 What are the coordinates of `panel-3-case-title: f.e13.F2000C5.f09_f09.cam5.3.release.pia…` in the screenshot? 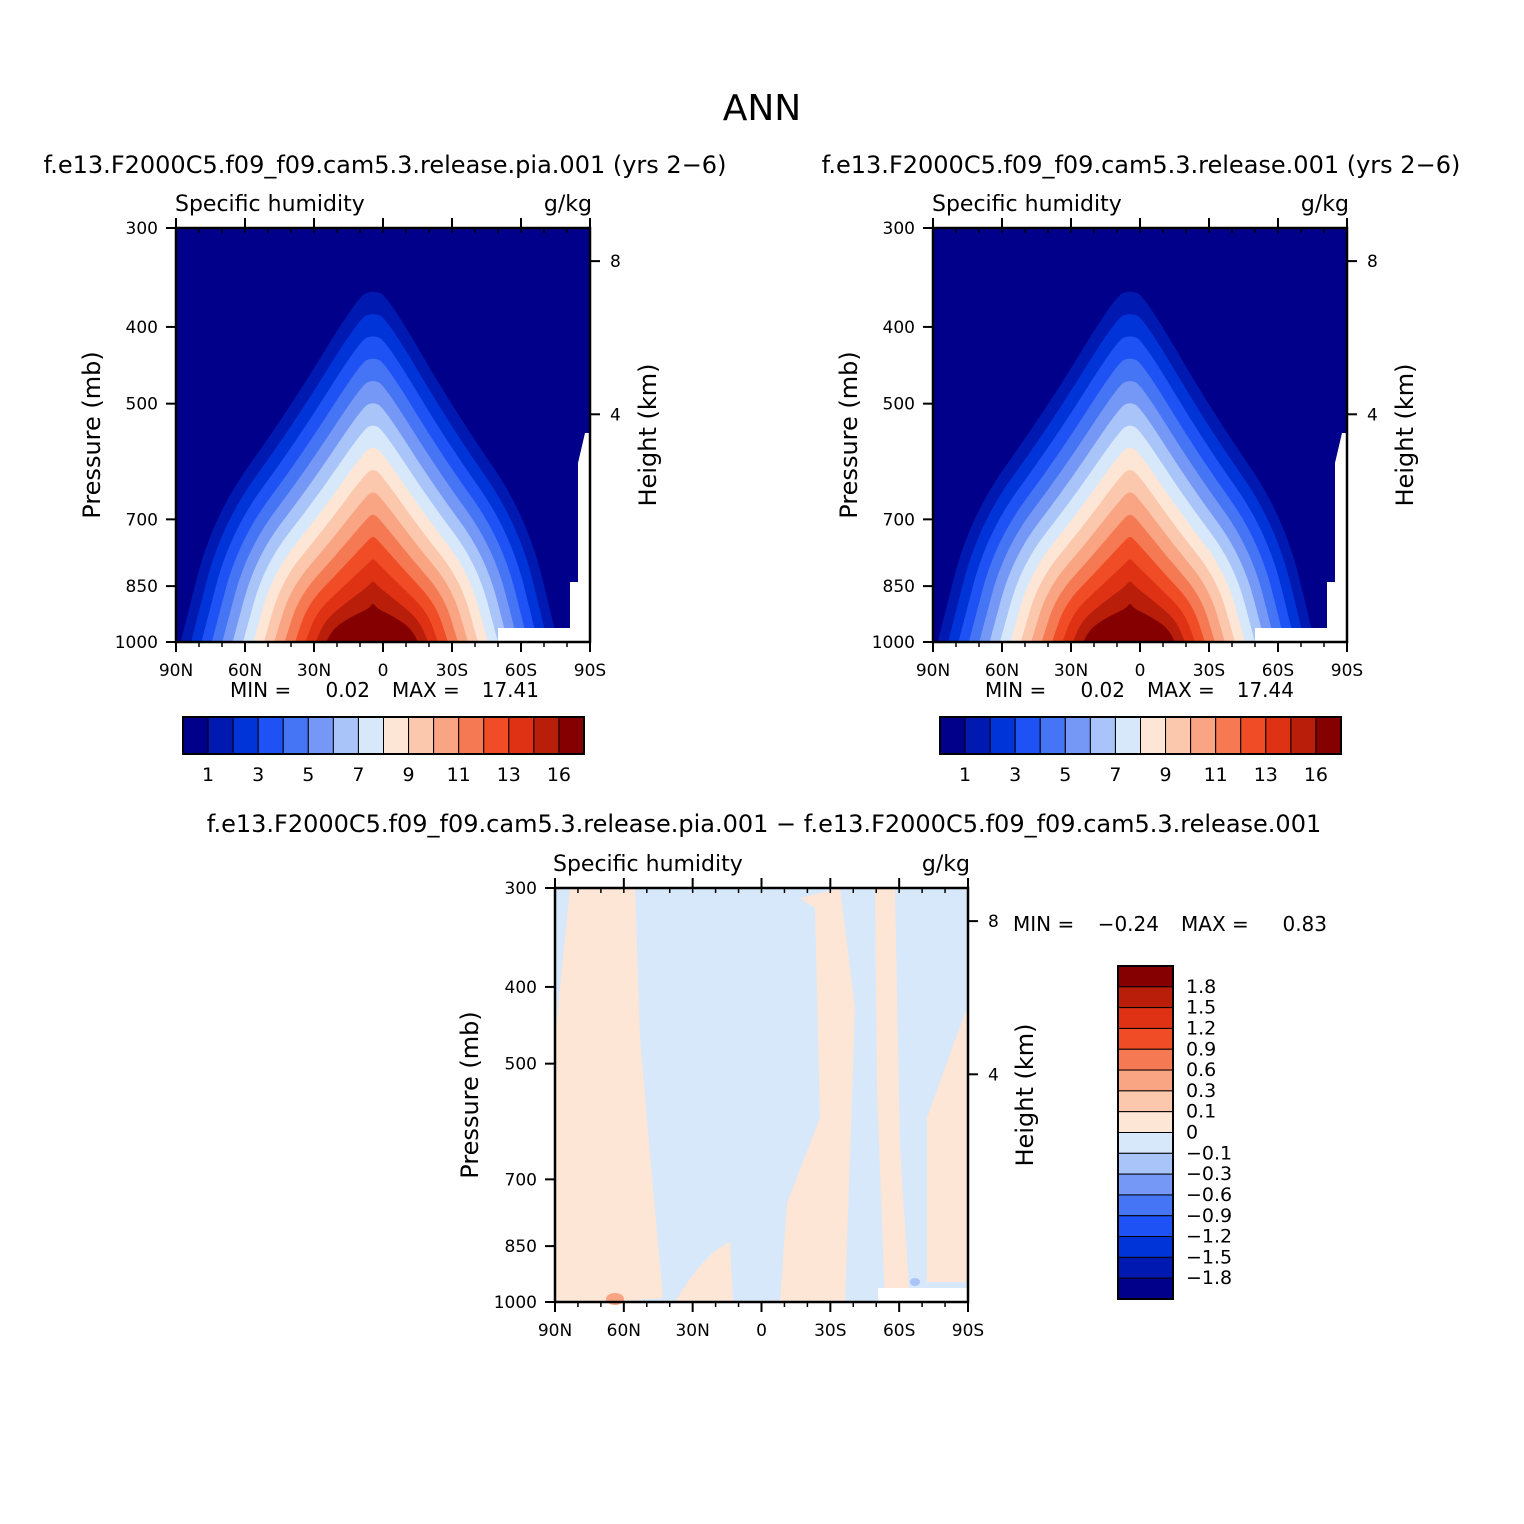 It's located at (764, 824).